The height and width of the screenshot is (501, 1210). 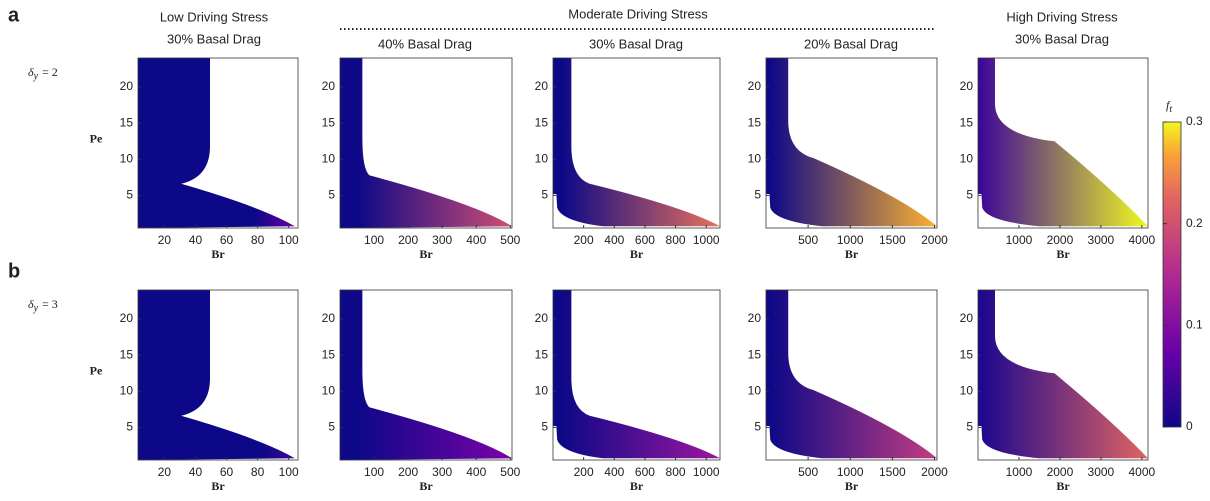 What do you see at coordinates (96, 370) in the screenshot?
I see `y-axis-label: Pe` at bounding box center [96, 370].